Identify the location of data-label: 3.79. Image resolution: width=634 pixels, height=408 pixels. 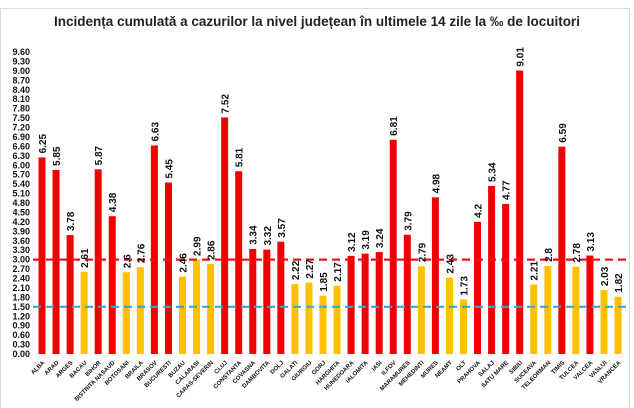
(408, 221).